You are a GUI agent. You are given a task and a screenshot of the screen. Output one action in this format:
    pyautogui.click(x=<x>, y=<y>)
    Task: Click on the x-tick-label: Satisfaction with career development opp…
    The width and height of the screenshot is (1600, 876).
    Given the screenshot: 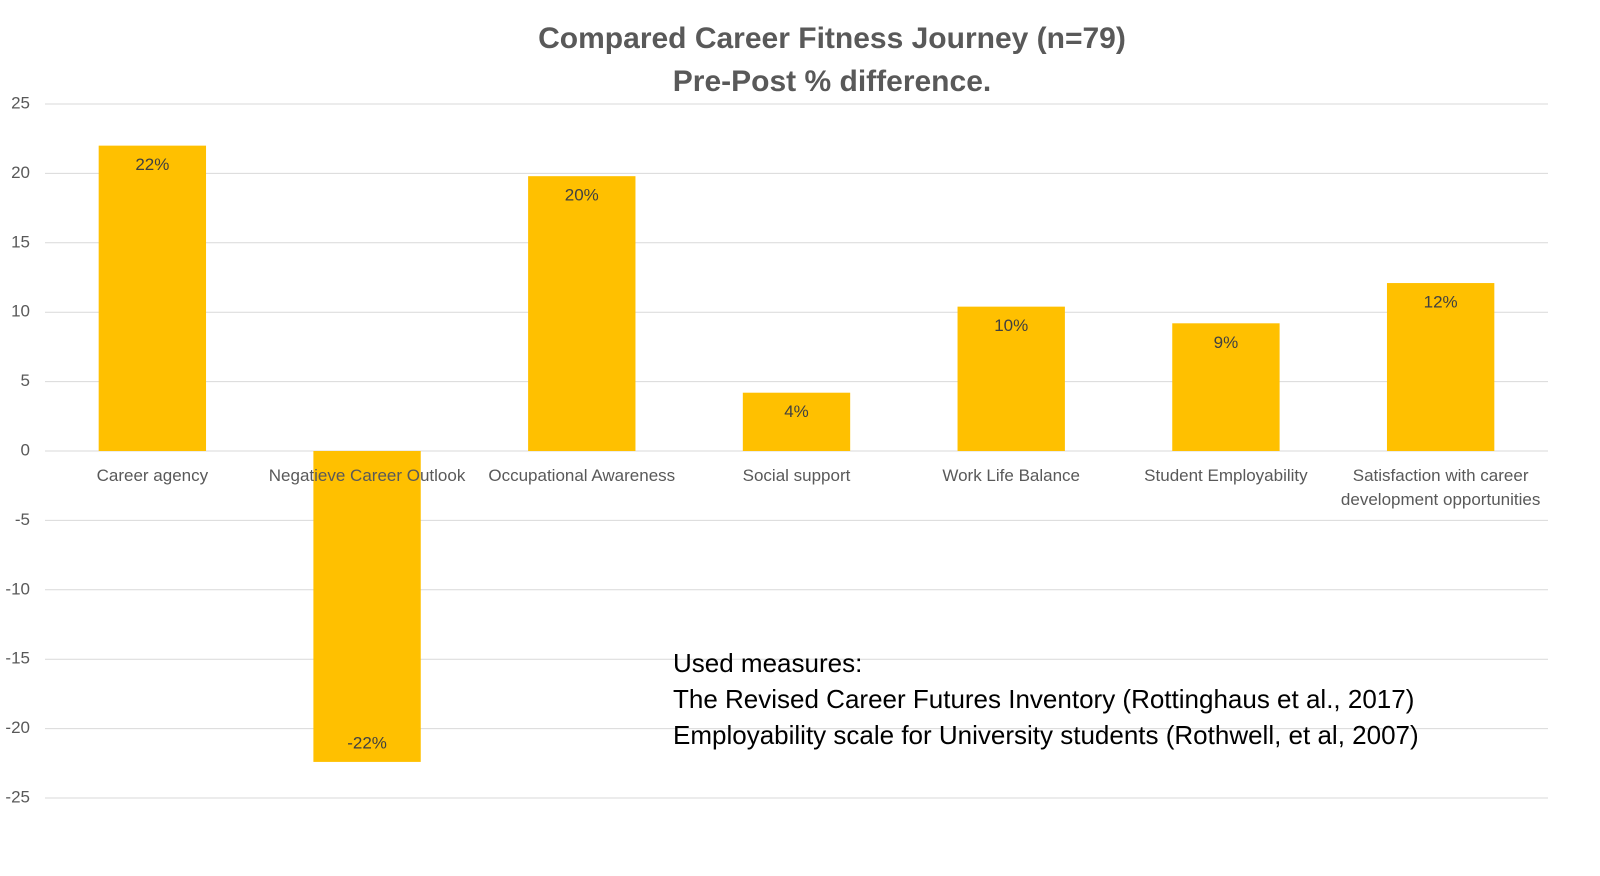 What is the action you would take?
    pyautogui.click(x=1440, y=487)
    